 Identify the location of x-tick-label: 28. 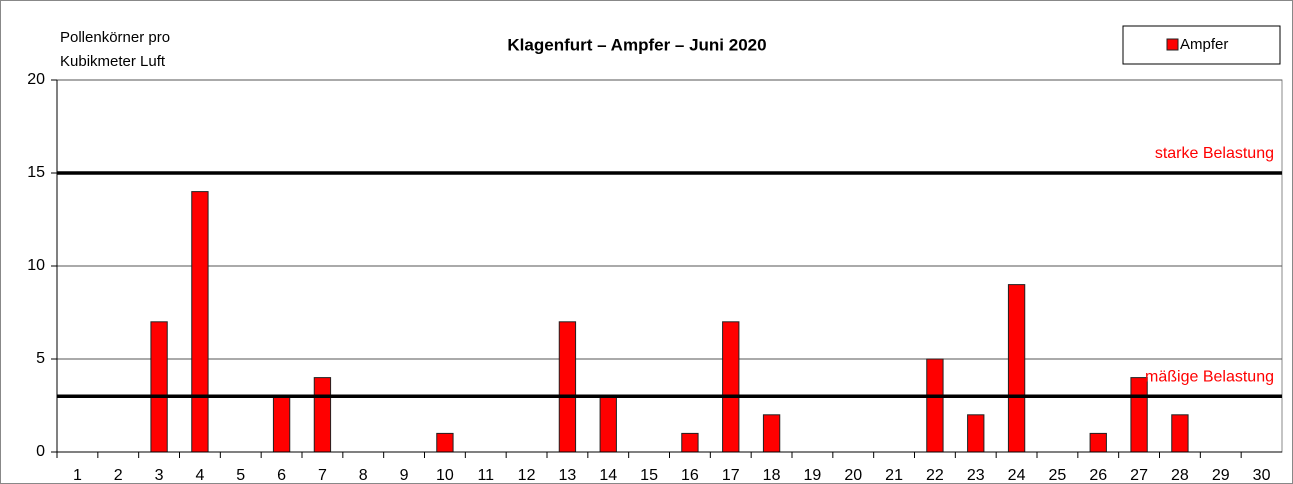
(1180, 475).